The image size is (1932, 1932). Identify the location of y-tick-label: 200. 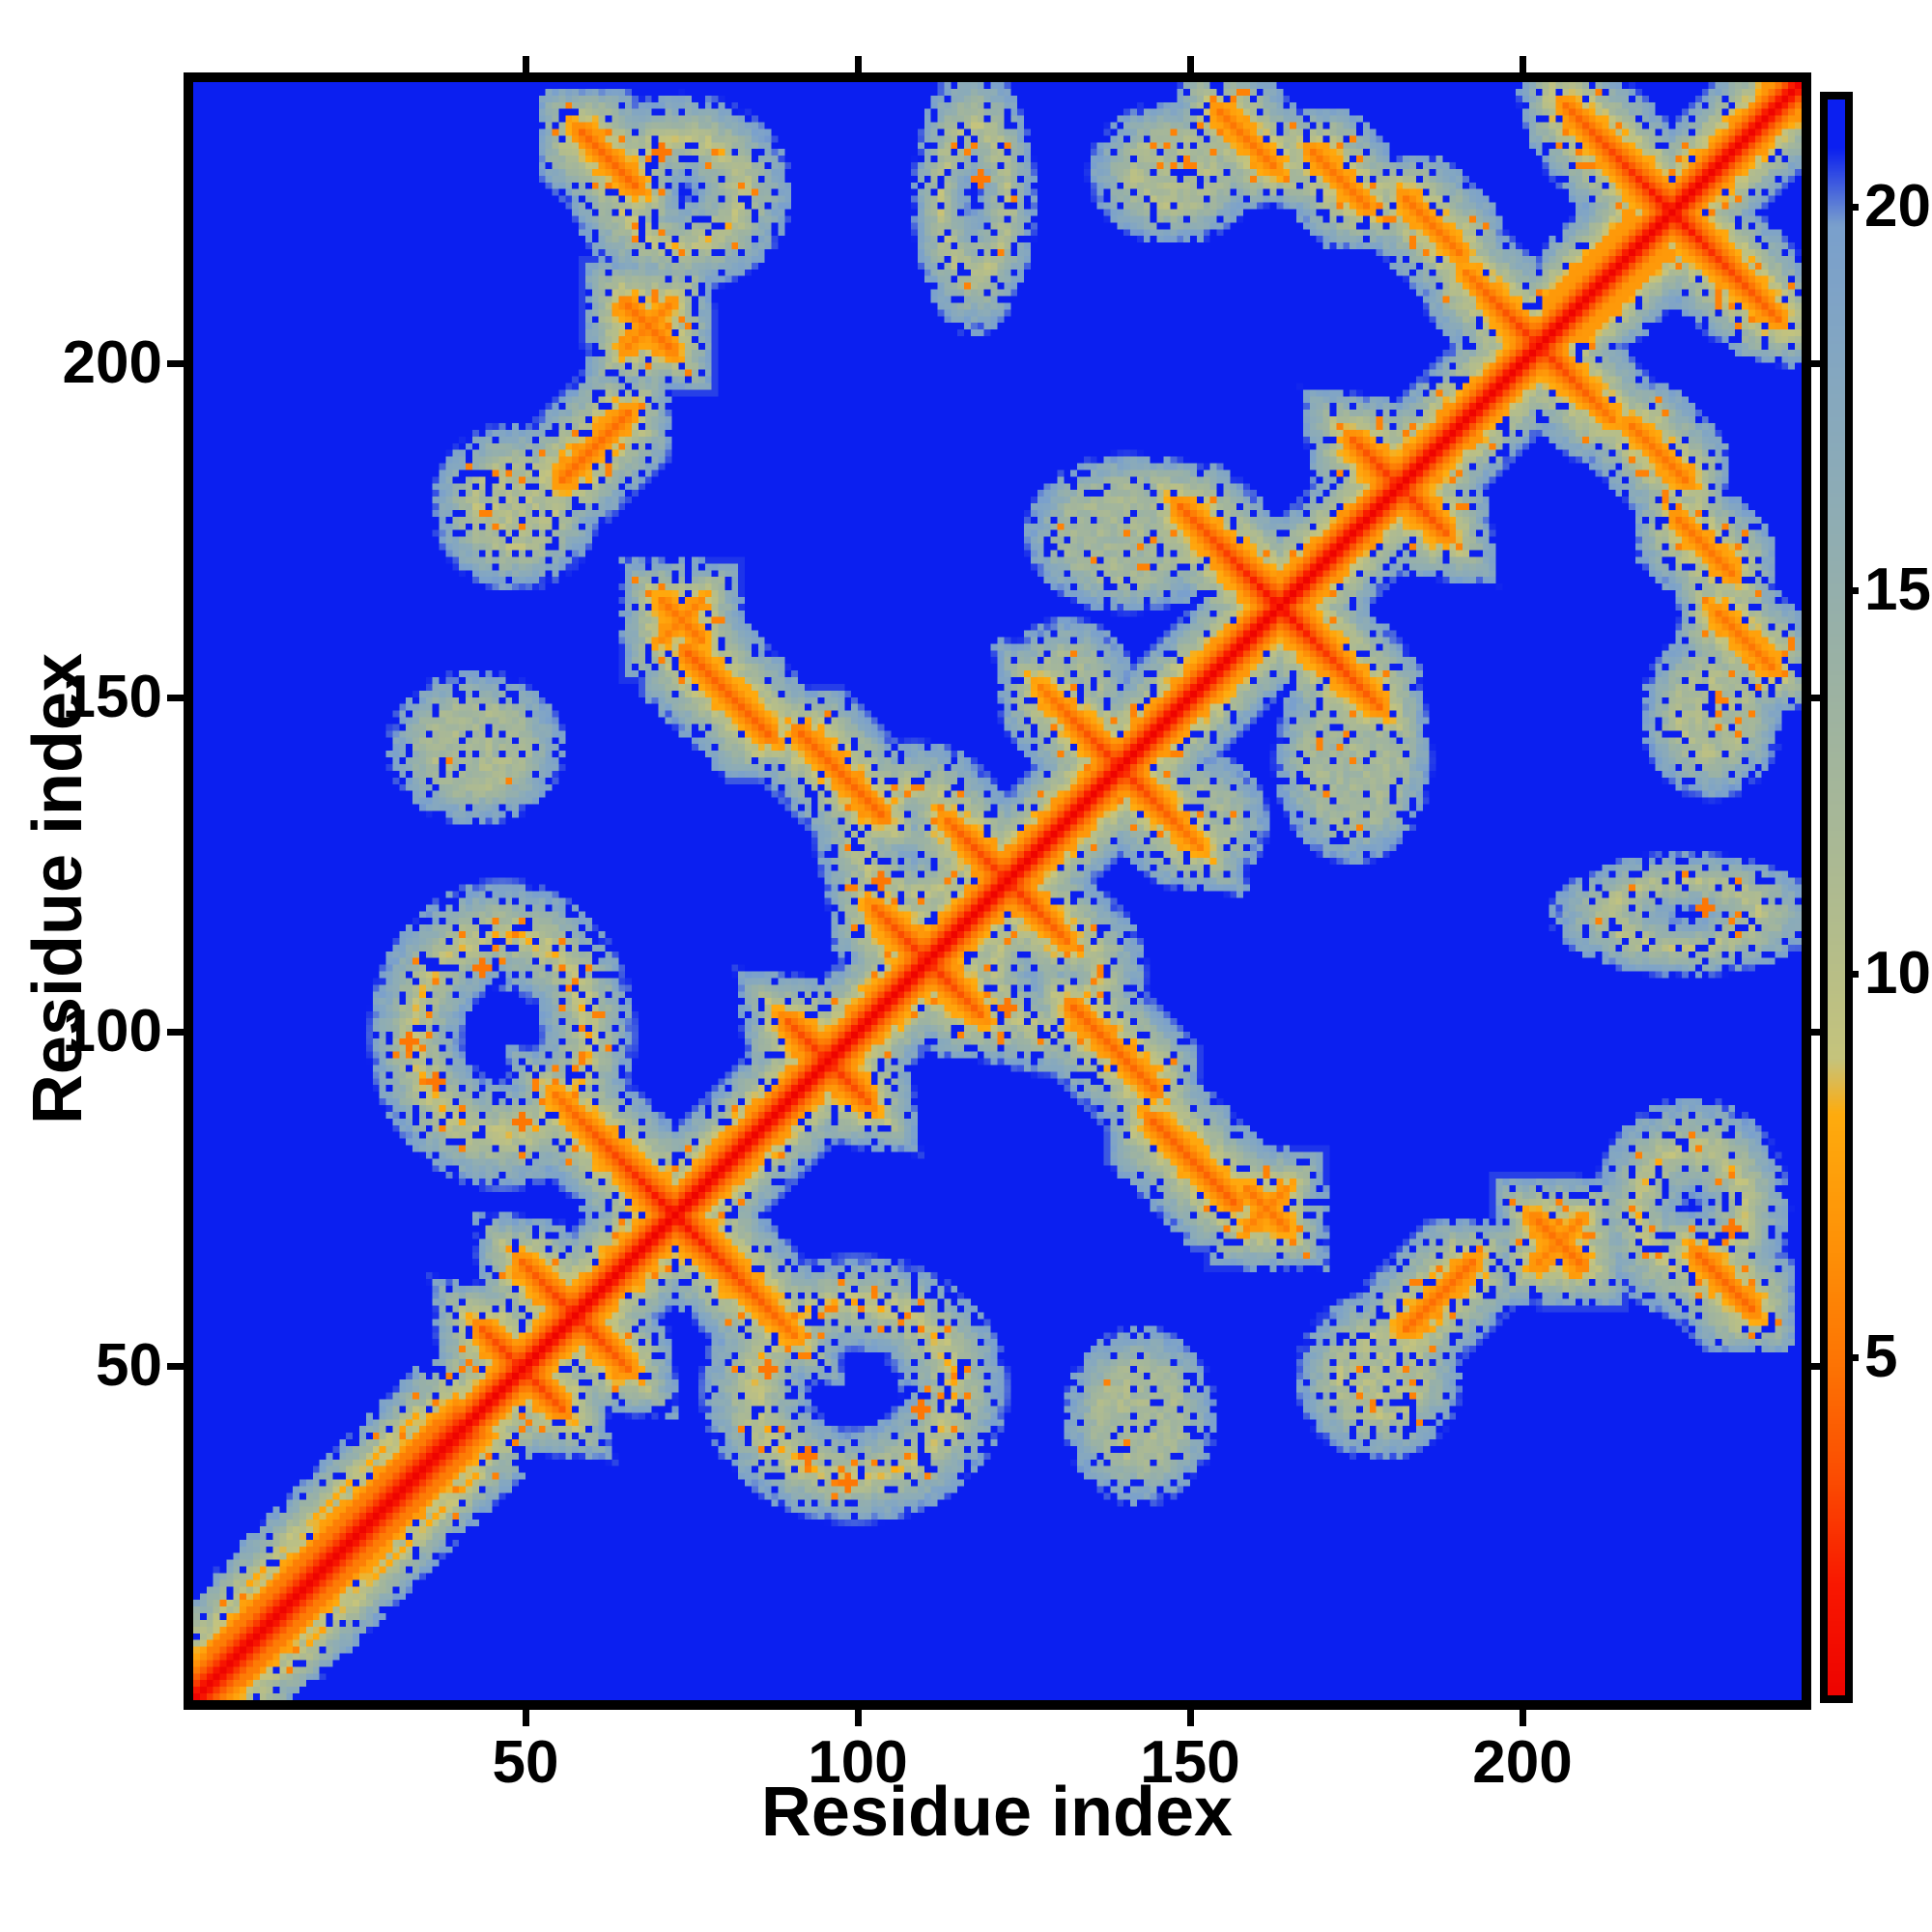
(112, 362).